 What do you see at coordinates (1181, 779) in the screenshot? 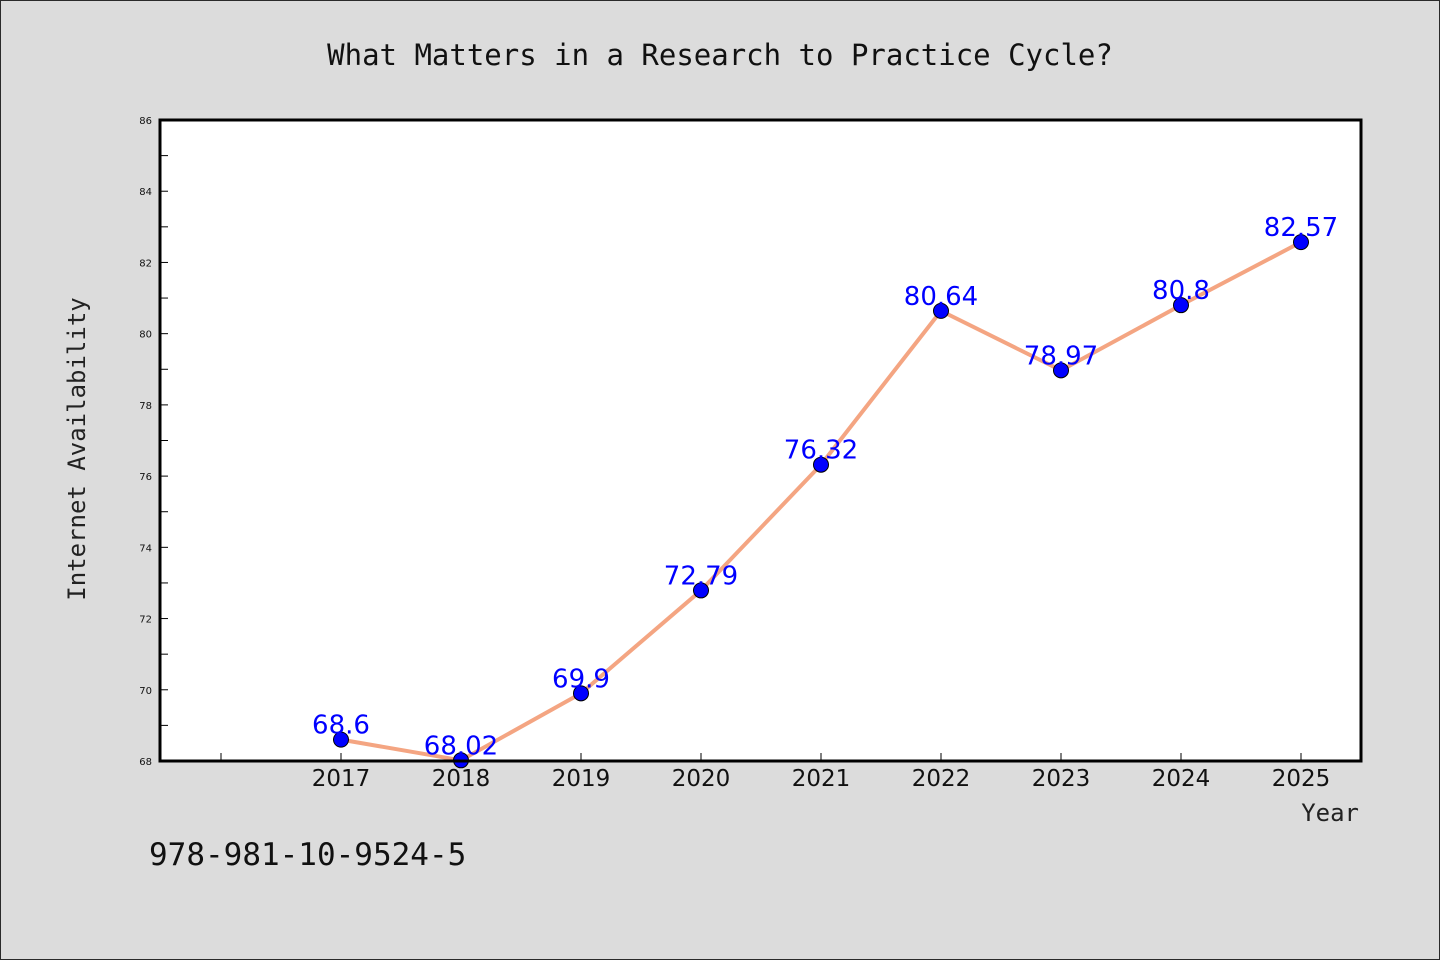
I see `x-tick-label: 2024` at bounding box center [1181, 779].